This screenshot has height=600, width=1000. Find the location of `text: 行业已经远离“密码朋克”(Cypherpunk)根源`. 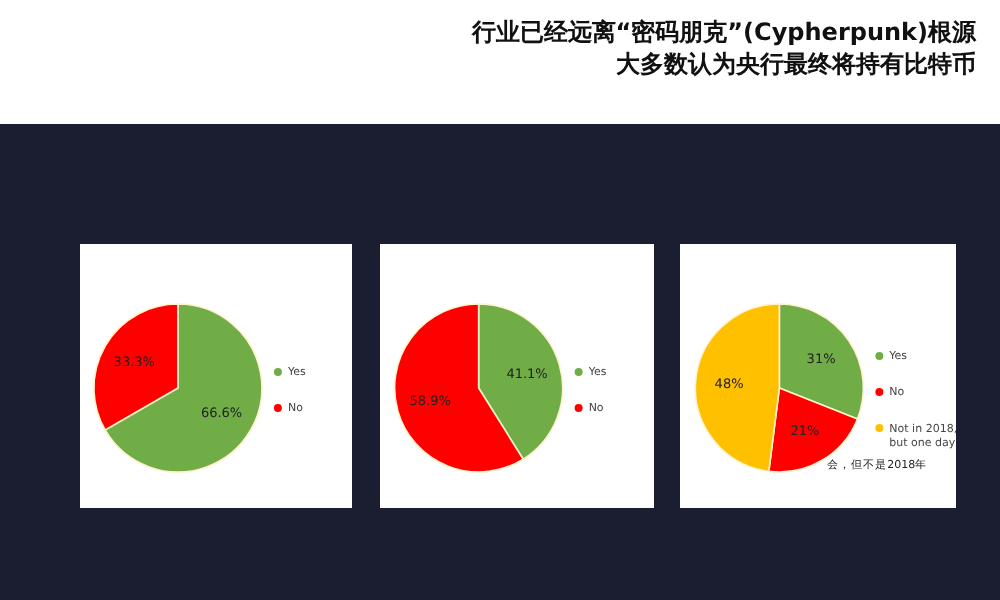

text: 行业已经远离“密码朋克”(Cypherpunk)根源 is located at coordinates (723, 32).